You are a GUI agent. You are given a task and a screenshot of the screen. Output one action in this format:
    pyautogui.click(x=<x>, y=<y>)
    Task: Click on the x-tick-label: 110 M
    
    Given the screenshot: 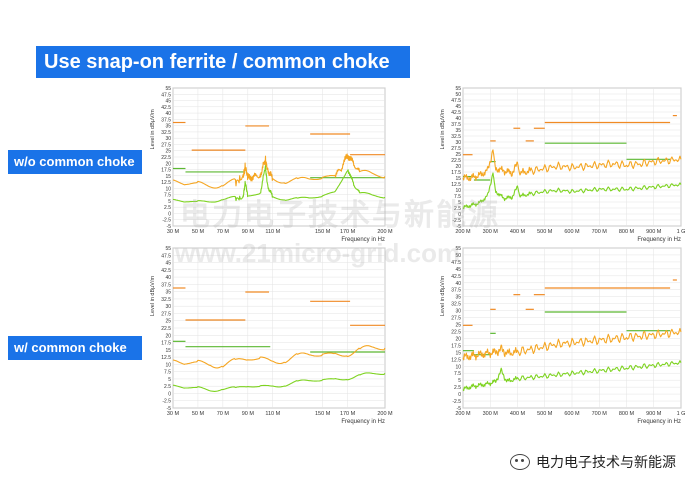 What is the action you would take?
    pyautogui.click(x=272, y=414)
    